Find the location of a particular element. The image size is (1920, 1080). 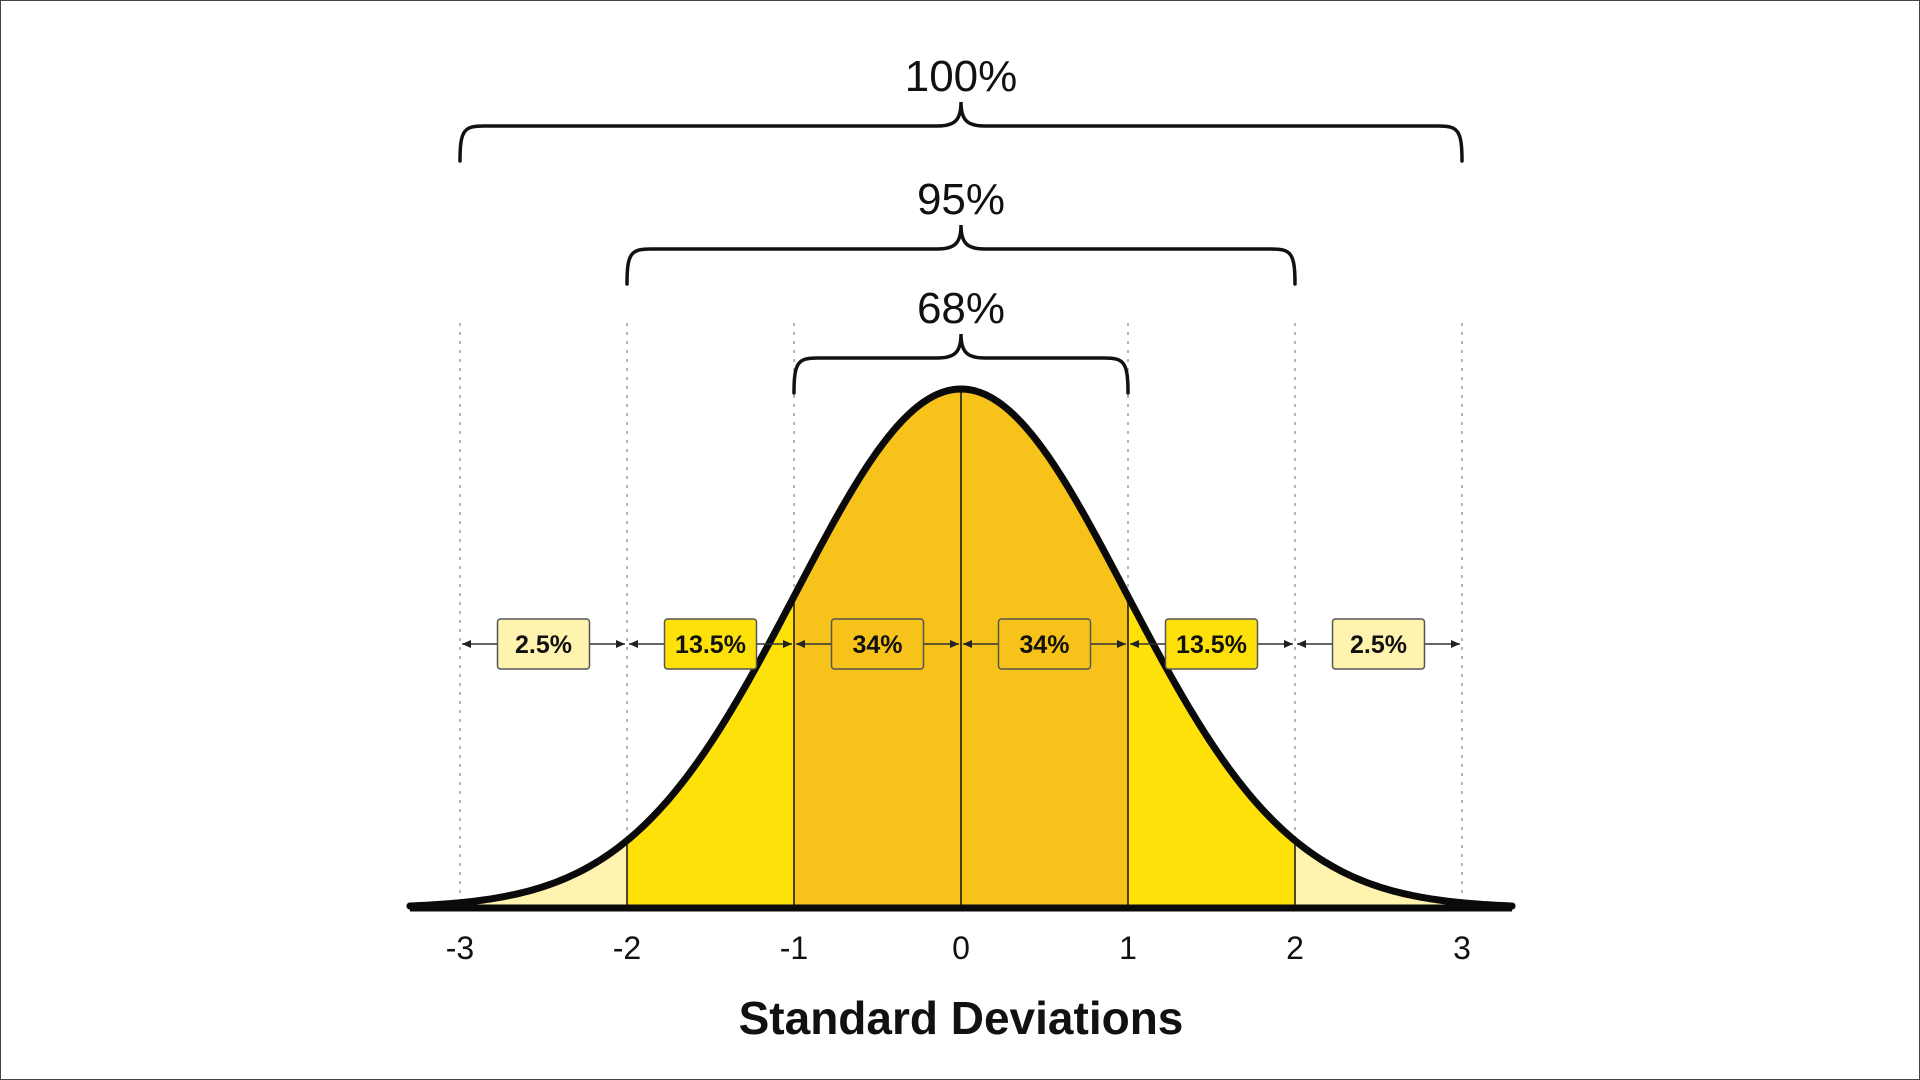

x-tick-label-3: 0 is located at coordinates (961, 948).